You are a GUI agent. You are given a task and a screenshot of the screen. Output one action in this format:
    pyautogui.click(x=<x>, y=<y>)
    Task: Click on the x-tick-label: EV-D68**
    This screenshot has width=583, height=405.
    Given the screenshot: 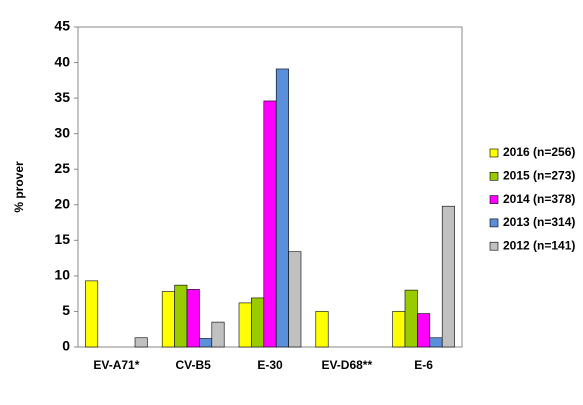 What is the action you would take?
    pyautogui.click(x=346, y=365)
    